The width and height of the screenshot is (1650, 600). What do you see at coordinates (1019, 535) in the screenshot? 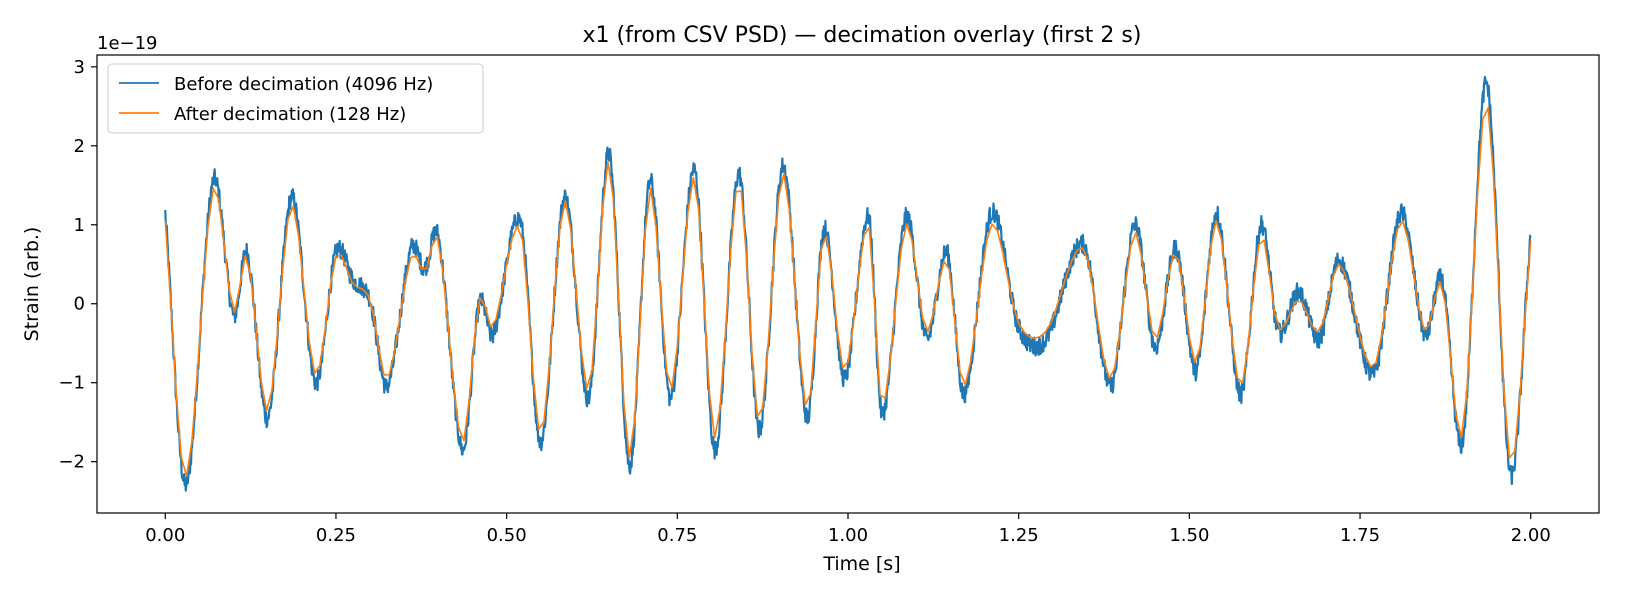
I see `x-tick-label: 1.25` at bounding box center [1019, 535].